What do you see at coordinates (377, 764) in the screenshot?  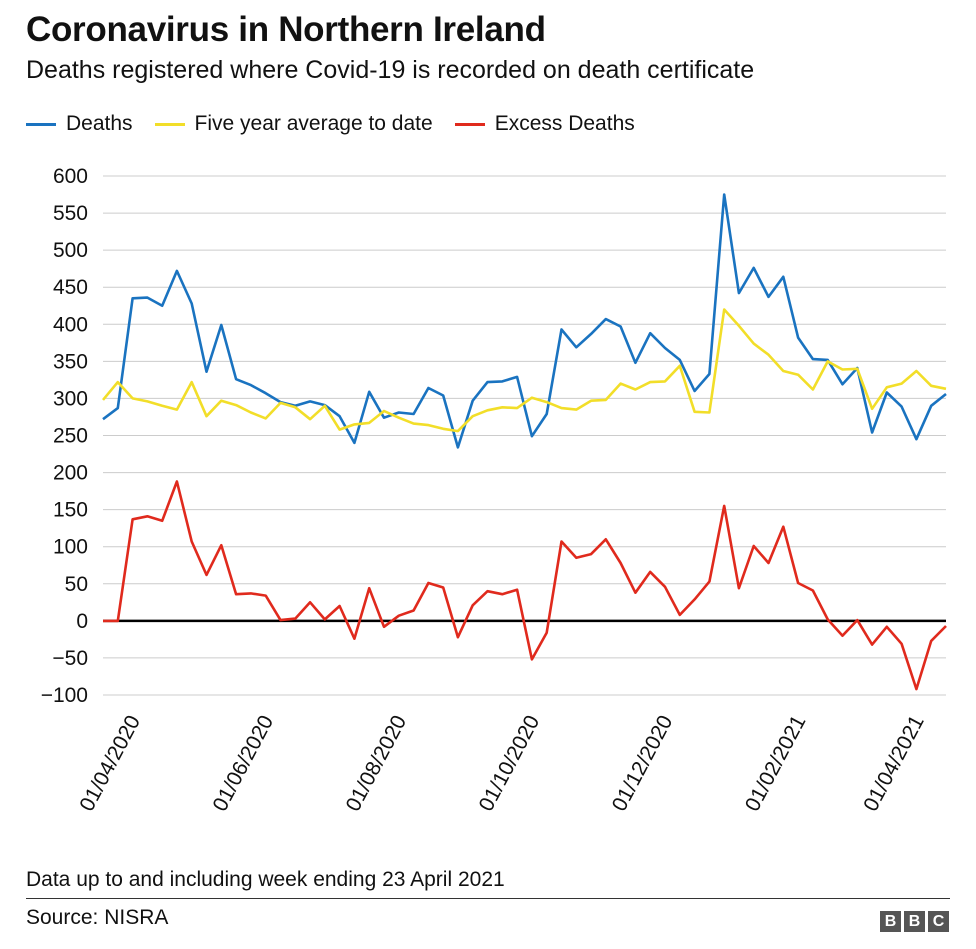 I see `x-tick-label: 01/08/2020` at bounding box center [377, 764].